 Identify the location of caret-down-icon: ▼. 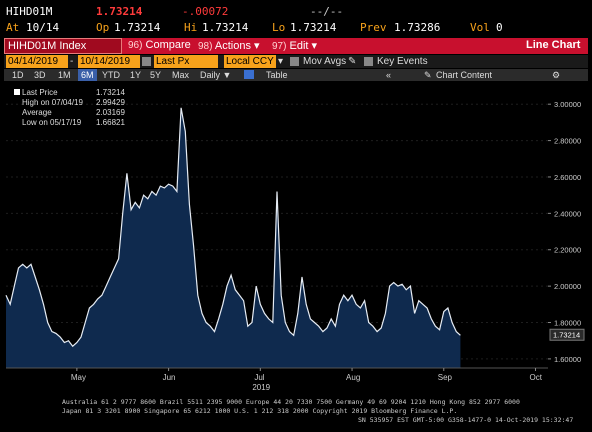
(227, 75).